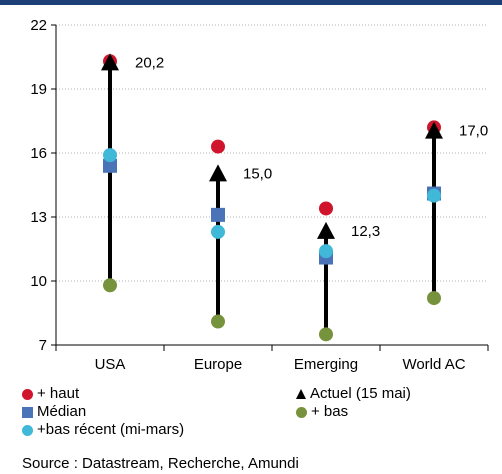 The height and width of the screenshot is (474, 502). I want to click on y-tick-label: 13, so click(38, 217).